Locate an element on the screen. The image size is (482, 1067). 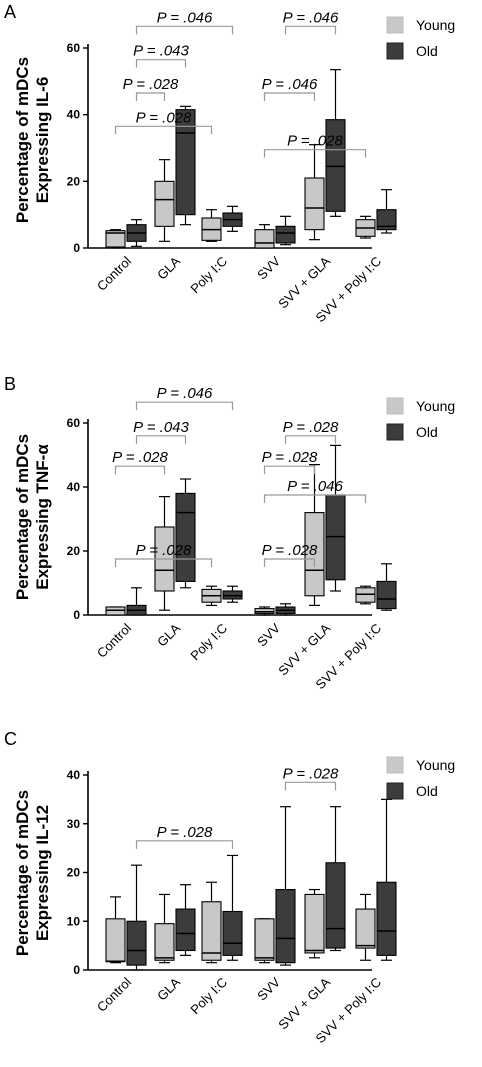
y-axis-label-line2: Expressing TNF-α is located at coordinates (42, 517).